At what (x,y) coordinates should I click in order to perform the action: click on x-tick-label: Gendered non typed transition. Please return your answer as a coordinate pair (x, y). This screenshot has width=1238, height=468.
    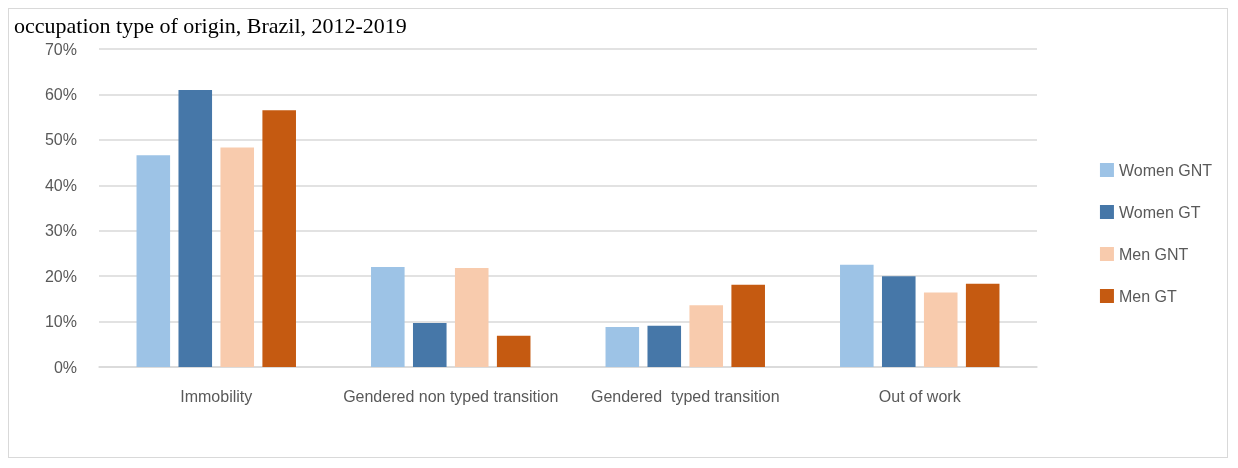
    Looking at the image, I should click on (451, 396).